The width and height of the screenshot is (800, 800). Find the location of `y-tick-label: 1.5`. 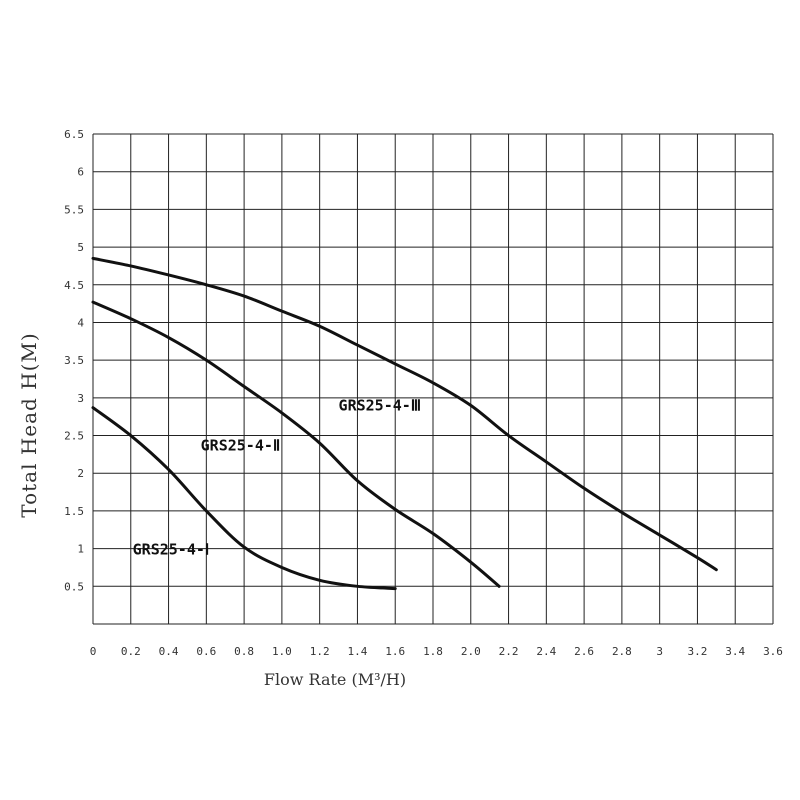

y-tick-label: 1.5 is located at coordinates (74, 511).